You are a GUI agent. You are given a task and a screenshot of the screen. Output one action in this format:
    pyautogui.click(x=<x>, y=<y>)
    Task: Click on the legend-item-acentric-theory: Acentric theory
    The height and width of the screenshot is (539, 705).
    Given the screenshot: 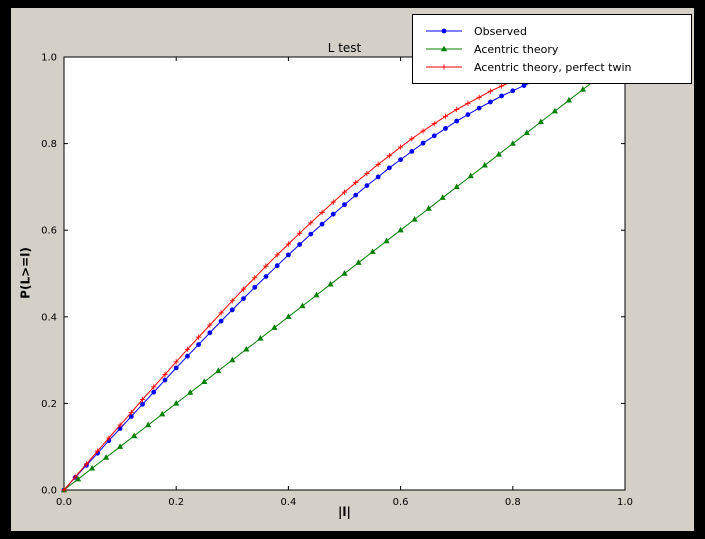 What is the action you would take?
    pyautogui.click(x=552, y=49)
    